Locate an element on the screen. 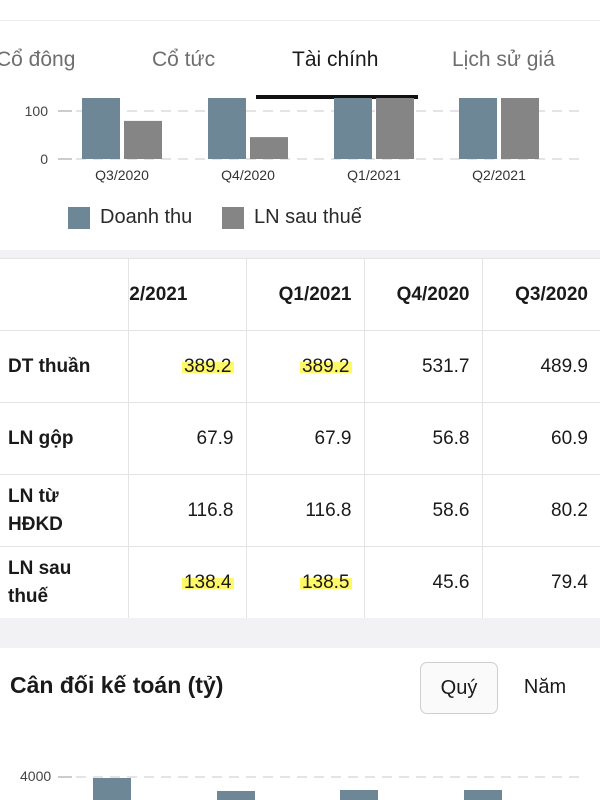  legend-label-revenue: Doanh thu is located at coordinates (146, 217).